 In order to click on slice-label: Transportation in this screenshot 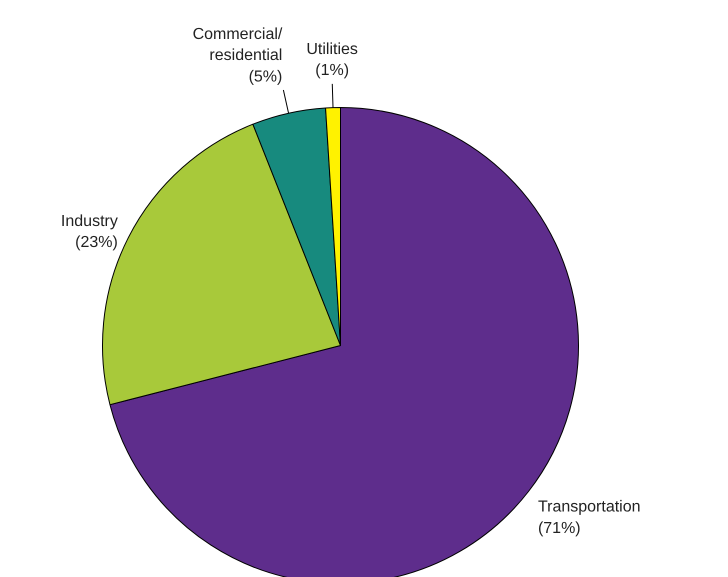, I will do `click(589, 507)`.